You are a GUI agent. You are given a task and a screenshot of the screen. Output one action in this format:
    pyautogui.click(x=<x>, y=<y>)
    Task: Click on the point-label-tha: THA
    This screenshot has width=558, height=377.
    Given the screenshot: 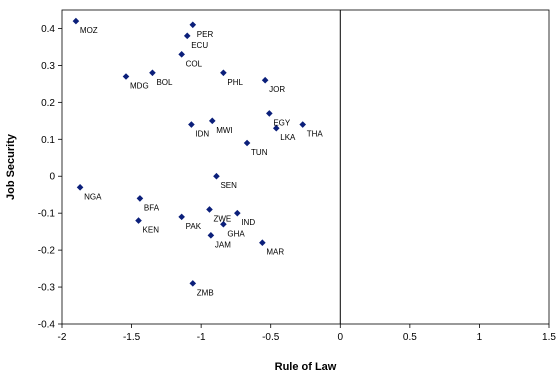 What is the action you would take?
    pyautogui.click(x=315, y=134)
    